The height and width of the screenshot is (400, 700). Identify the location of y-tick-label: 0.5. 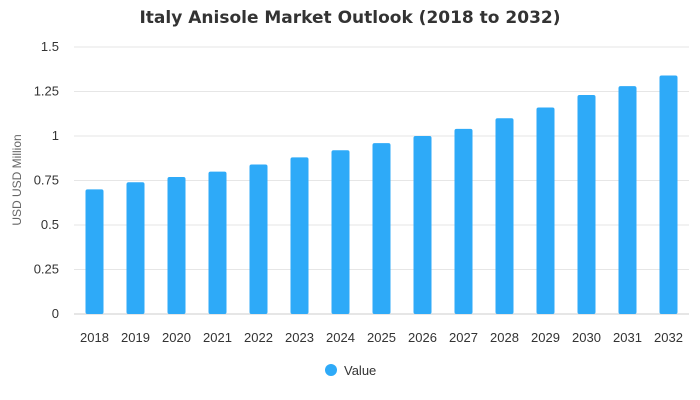
(50, 224).